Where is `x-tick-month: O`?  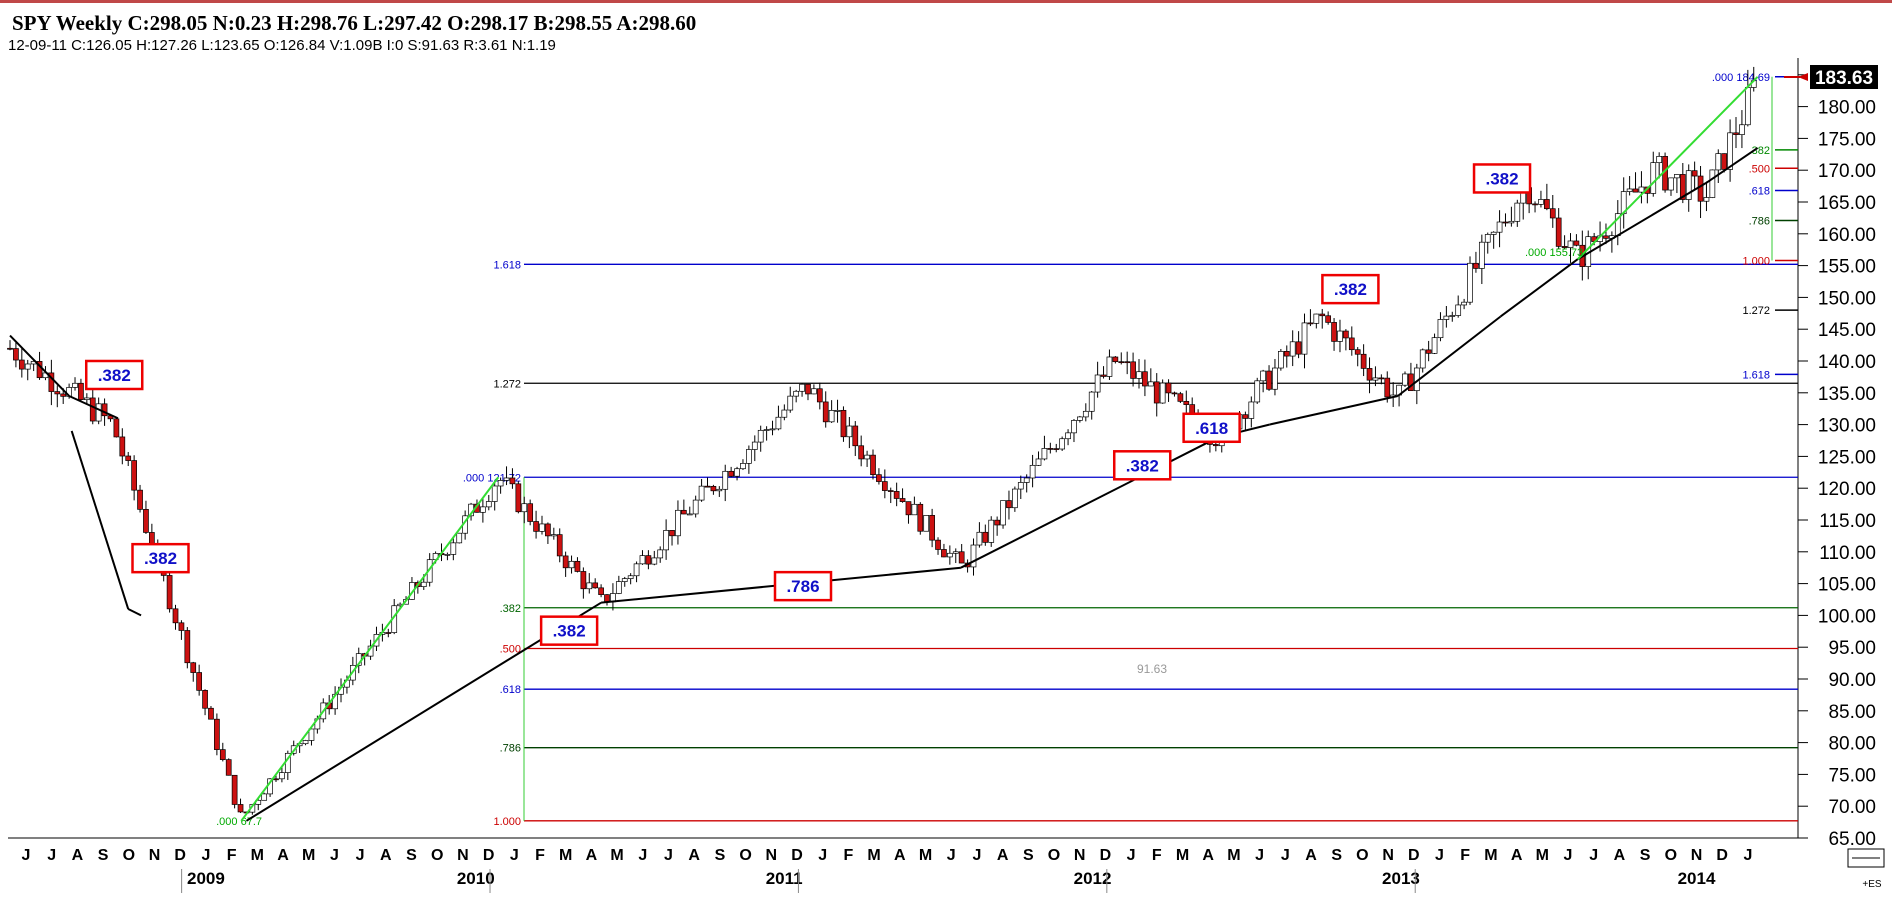 x-tick-month: O is located at coordinates (437, 855).